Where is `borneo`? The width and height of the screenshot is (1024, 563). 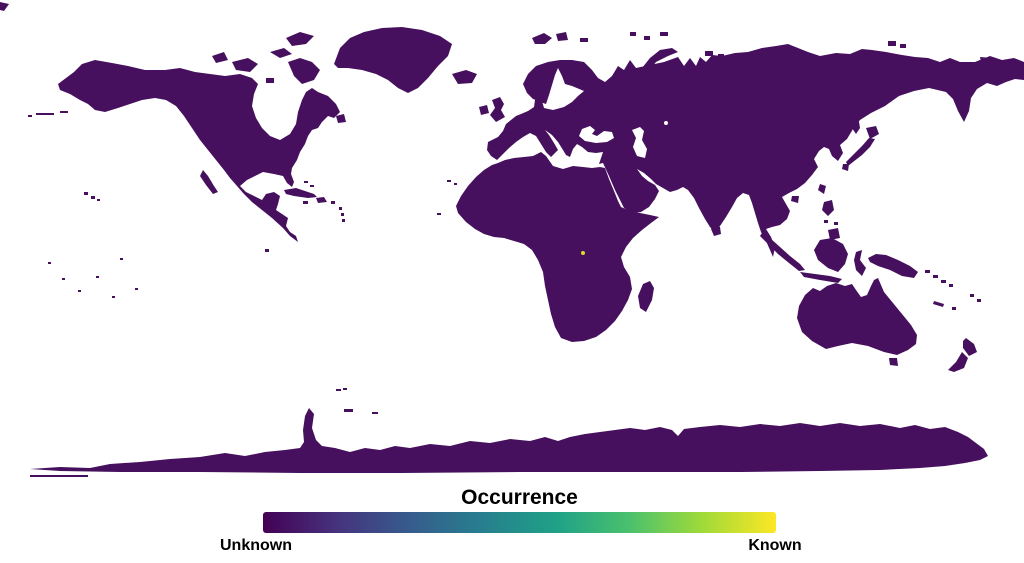
borneo is located at coordinates (831, 255).